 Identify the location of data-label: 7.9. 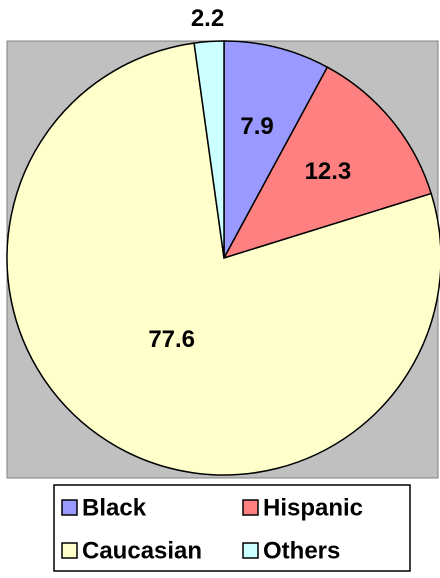
(256, 126).